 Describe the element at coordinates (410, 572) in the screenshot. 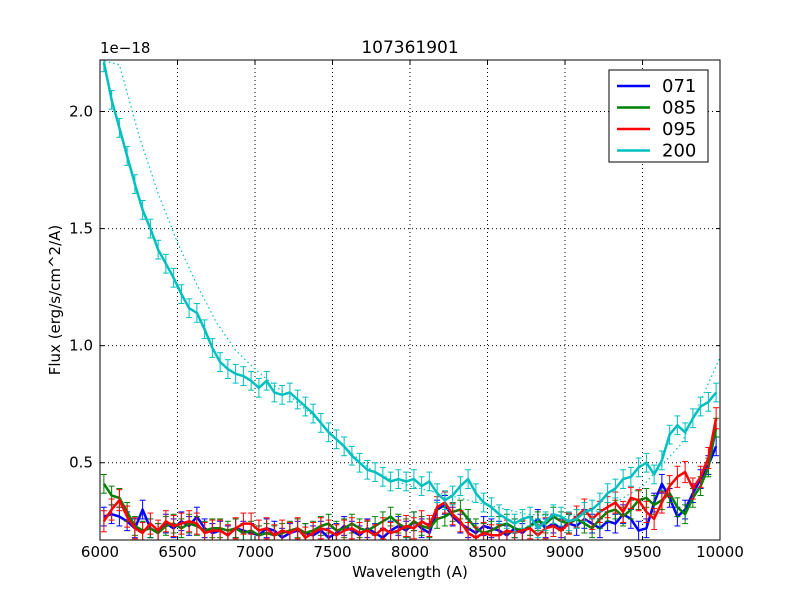

I see `x-axis-label: Wavelength (A)` at that location.